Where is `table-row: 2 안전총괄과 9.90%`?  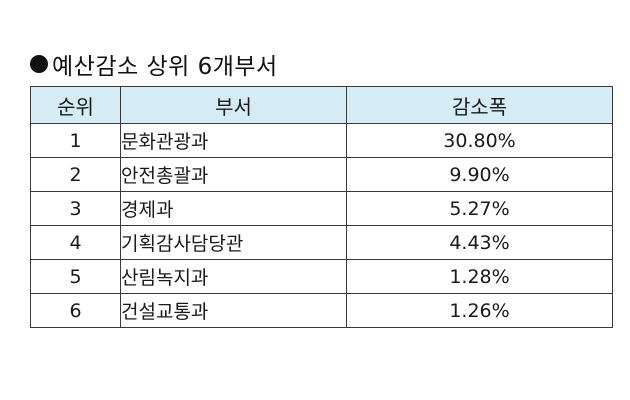 table-row: 2 안전총괄과 9.90% is located at coordinates (321, 174).